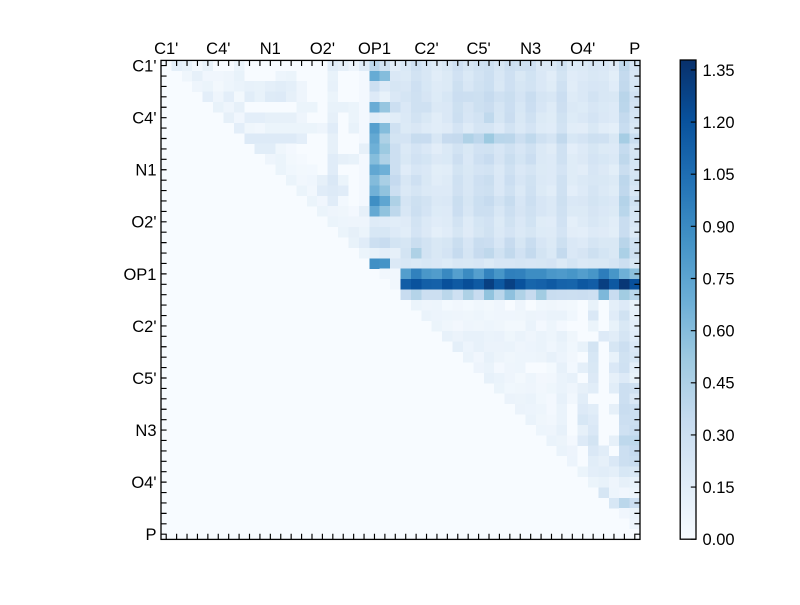 This screenshot has height=605, width=800. Describe the element at coordinates (719, 227) in the screenshot. I see `svg-text: 0.90` at that location.